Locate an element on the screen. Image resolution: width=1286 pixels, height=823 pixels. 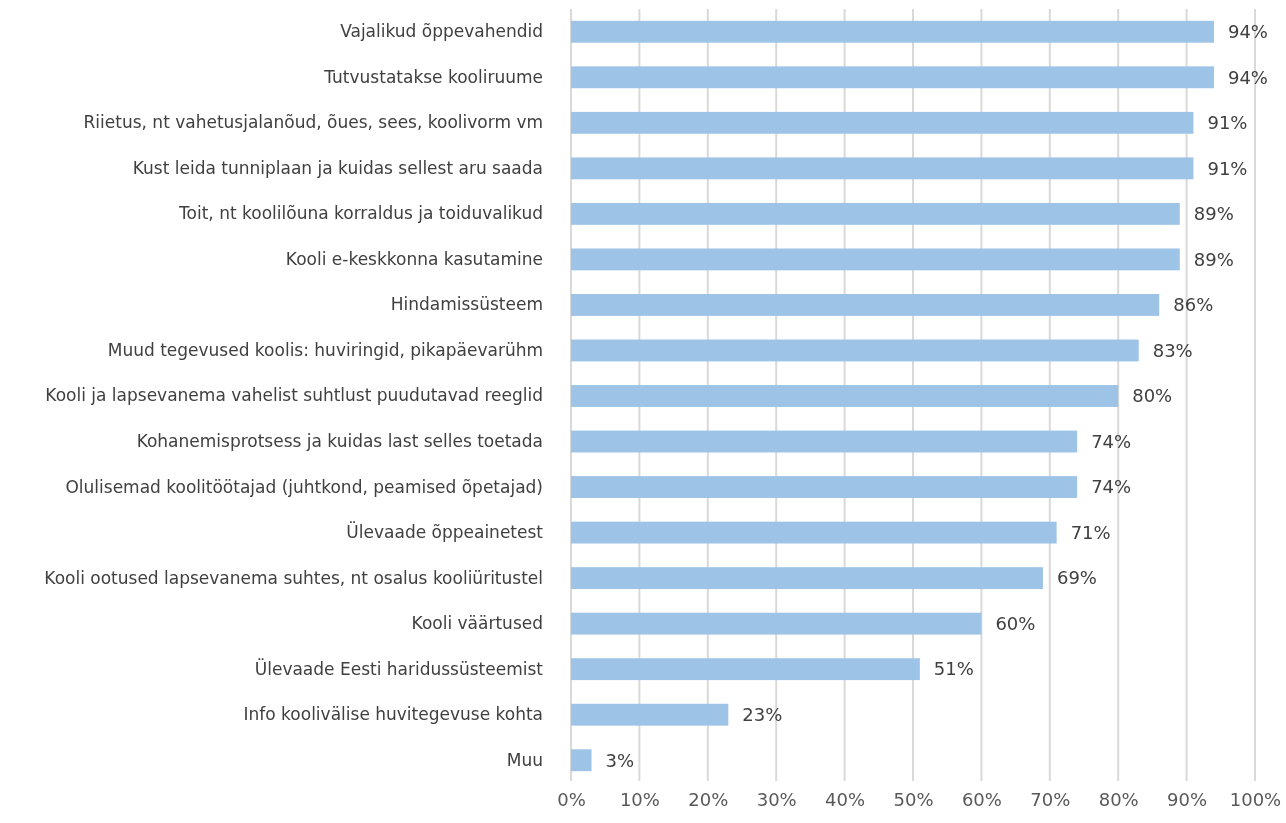
y-tick-label: Vajalikud õppevahendid is located at coordinates (441, 31).